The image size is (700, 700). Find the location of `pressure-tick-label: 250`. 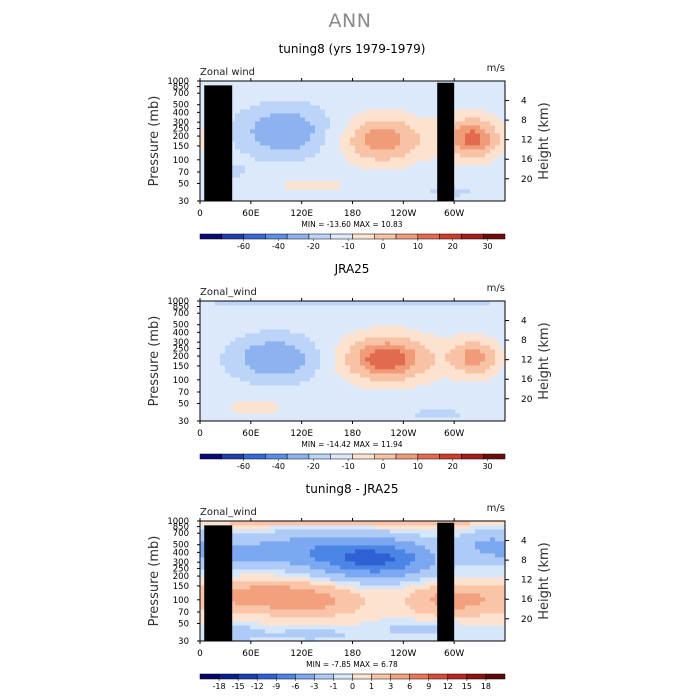

pressure-tick-label: 250 is located at coordinates (181, 349).